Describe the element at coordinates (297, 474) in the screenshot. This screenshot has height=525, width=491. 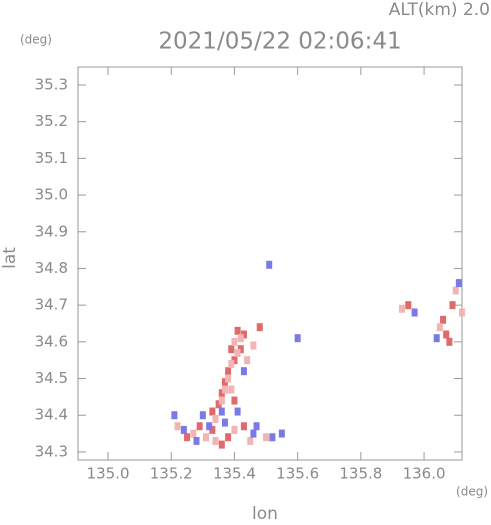
I see `x-tick-label: 135.6` at that location.